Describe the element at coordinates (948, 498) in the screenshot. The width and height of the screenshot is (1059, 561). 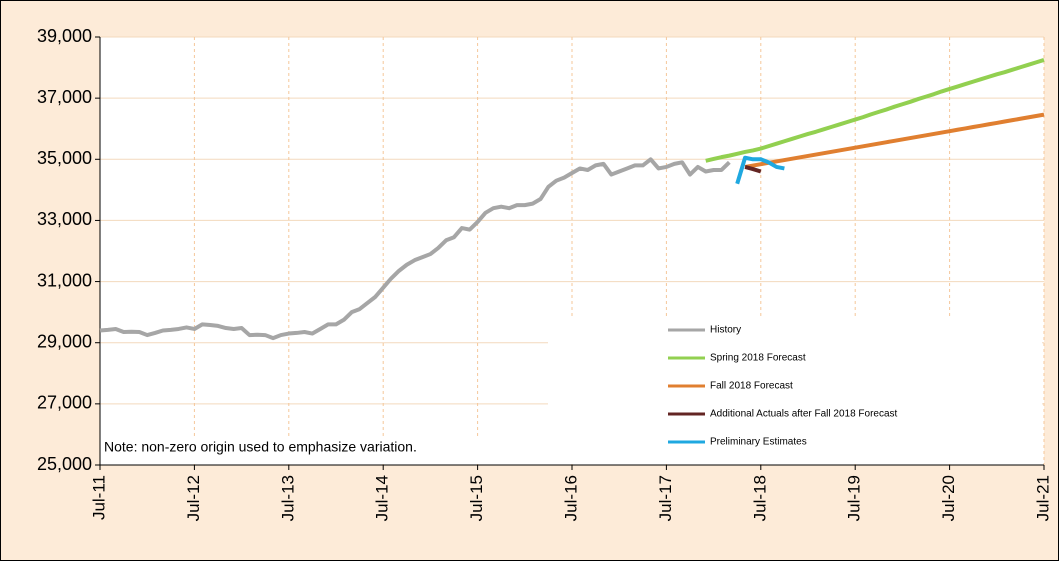
I see `x-tick-label: Jul-20` at that location.